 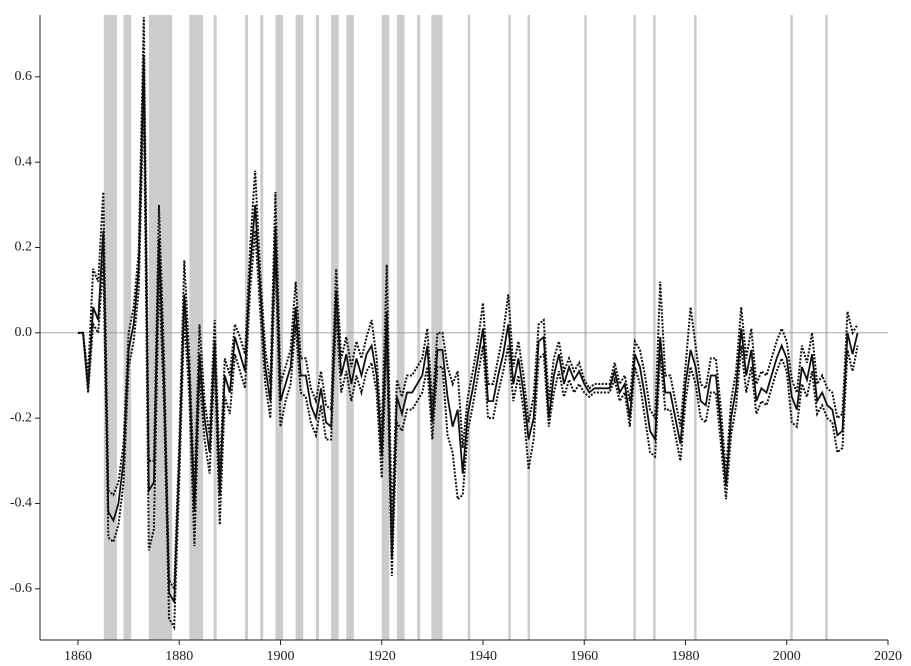 What do you see at coordinates (787, 656) in the screenshot?
I see `x-tick-label: 2000` at bounding box center [787, 656].